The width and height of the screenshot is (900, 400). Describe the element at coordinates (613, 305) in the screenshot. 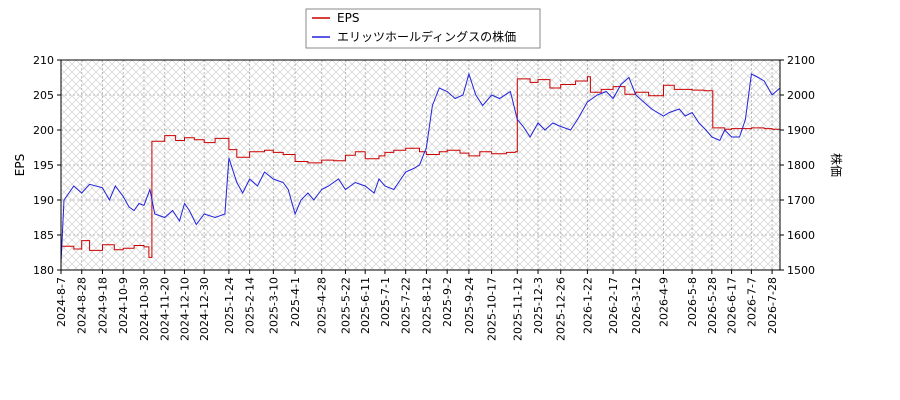

I see `x-tick-label: 2026-2-17` at that location.